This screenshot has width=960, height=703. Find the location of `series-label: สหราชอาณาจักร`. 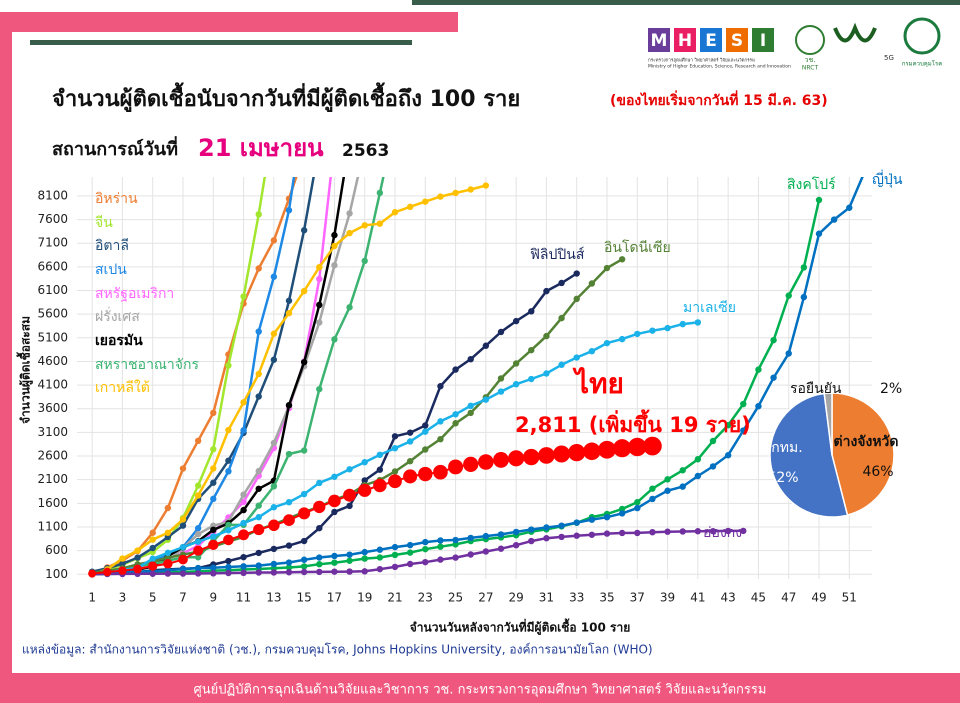

series-label: สหราชอาณาจักร is located at coordinates (147, 365).